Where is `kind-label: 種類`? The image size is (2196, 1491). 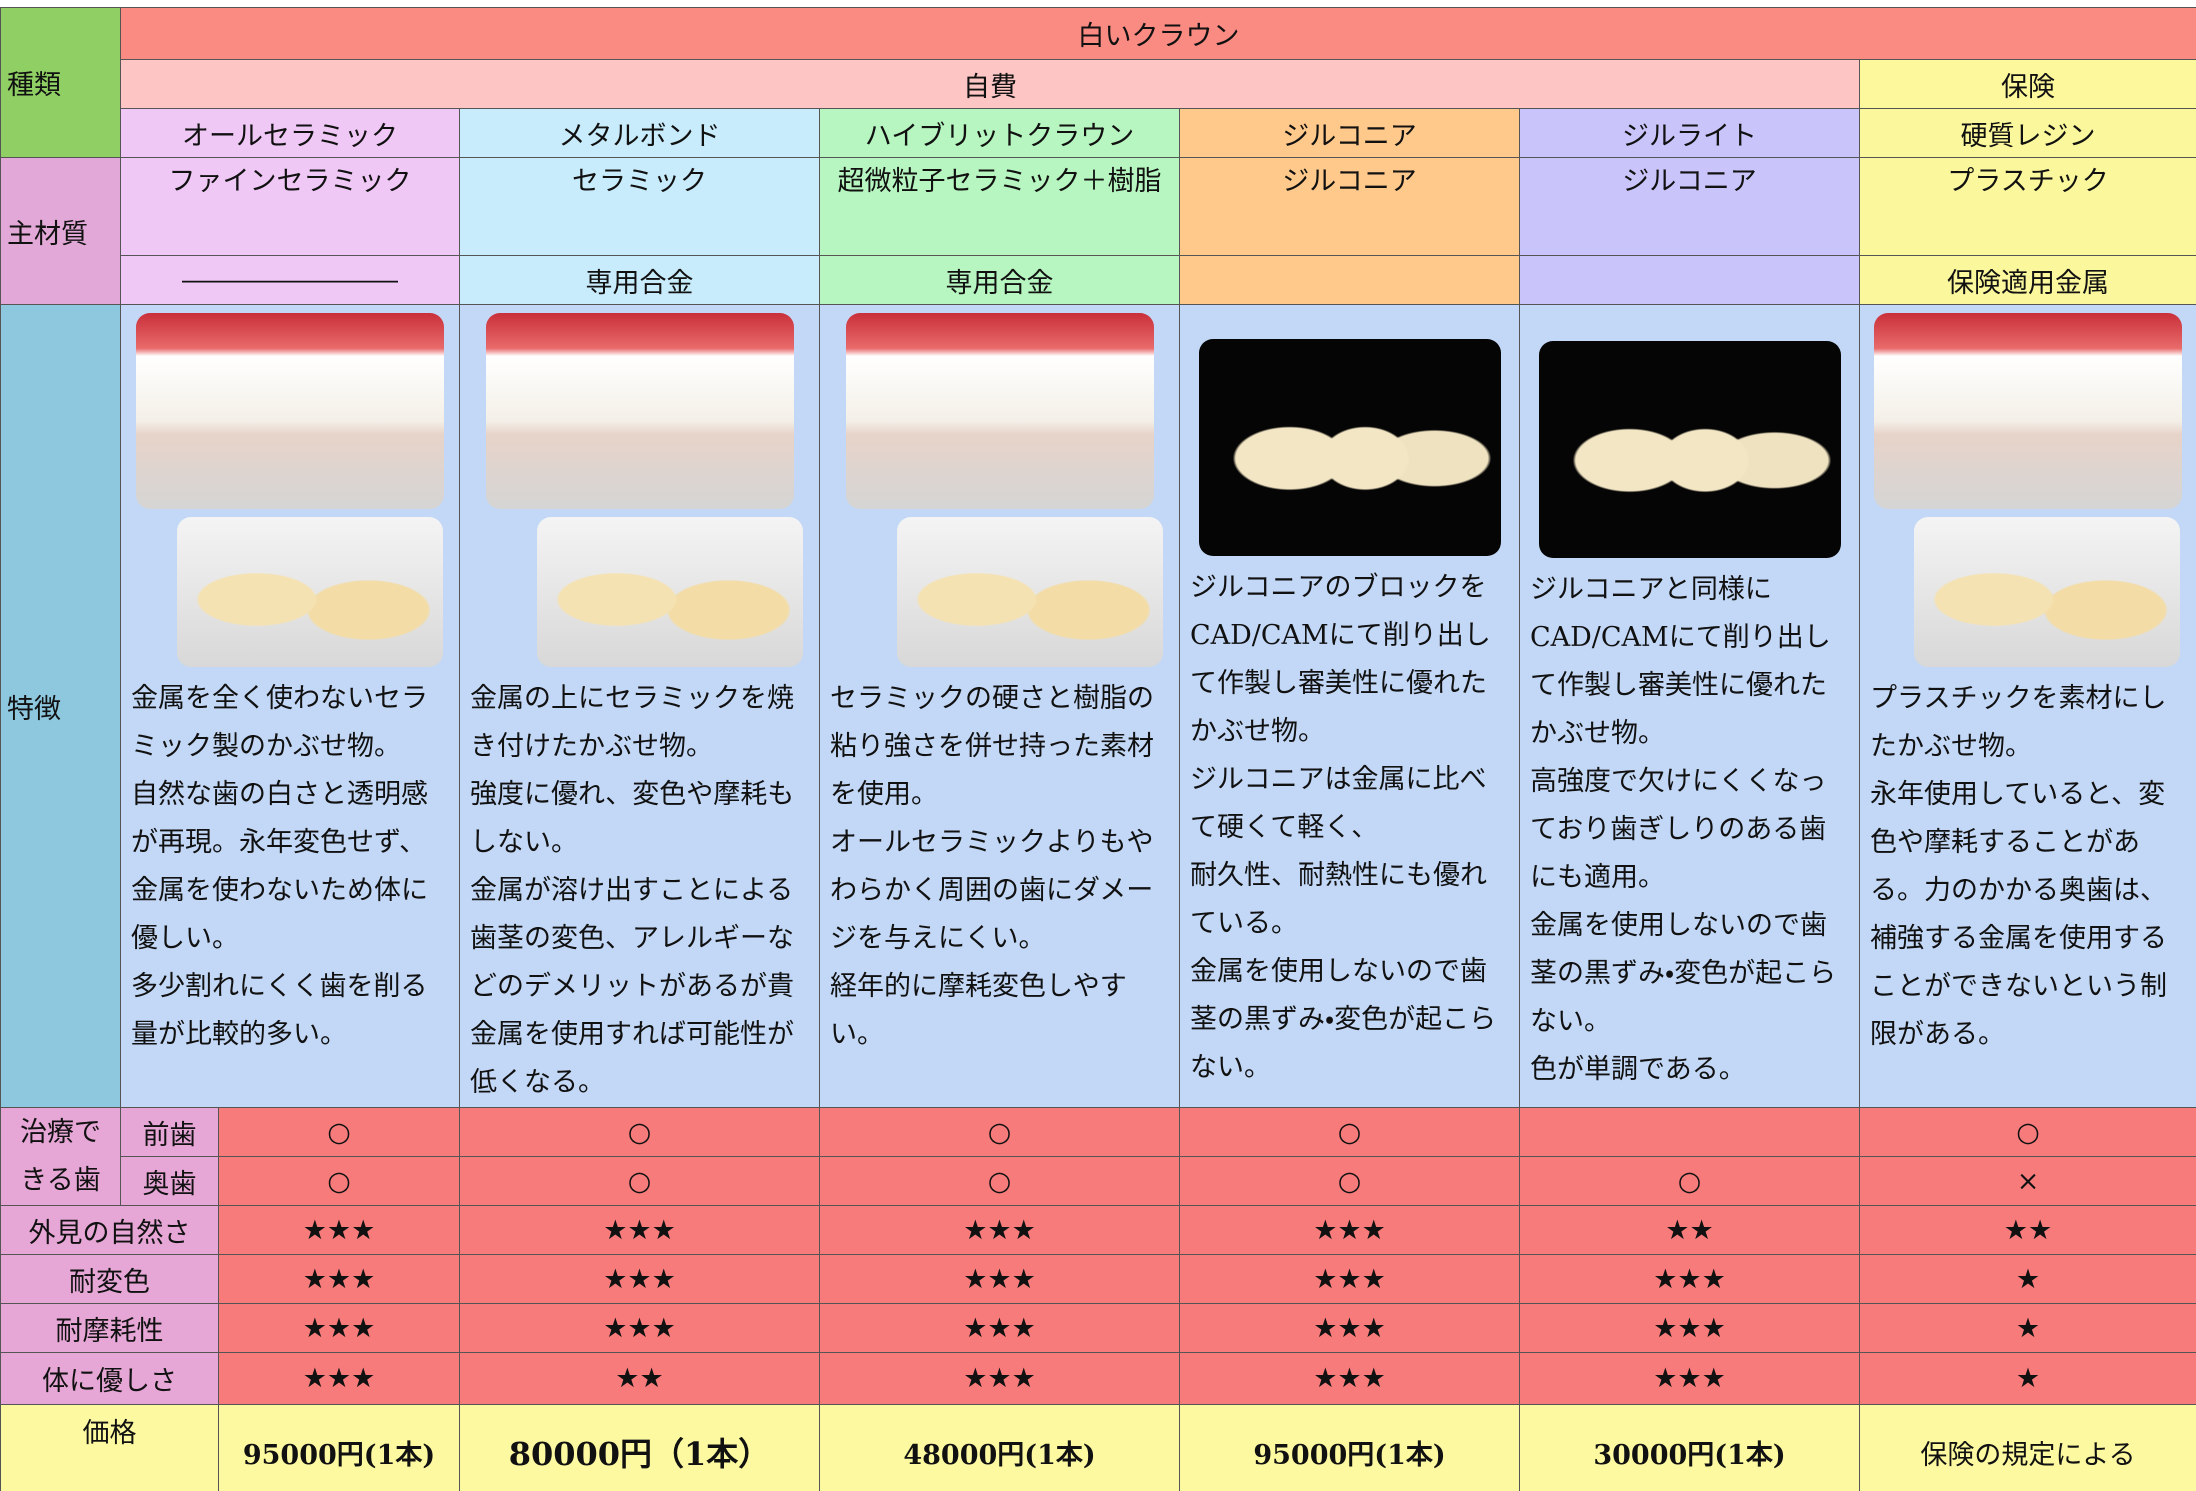 kind-label: 種類 is located at coordinates (60, 82).